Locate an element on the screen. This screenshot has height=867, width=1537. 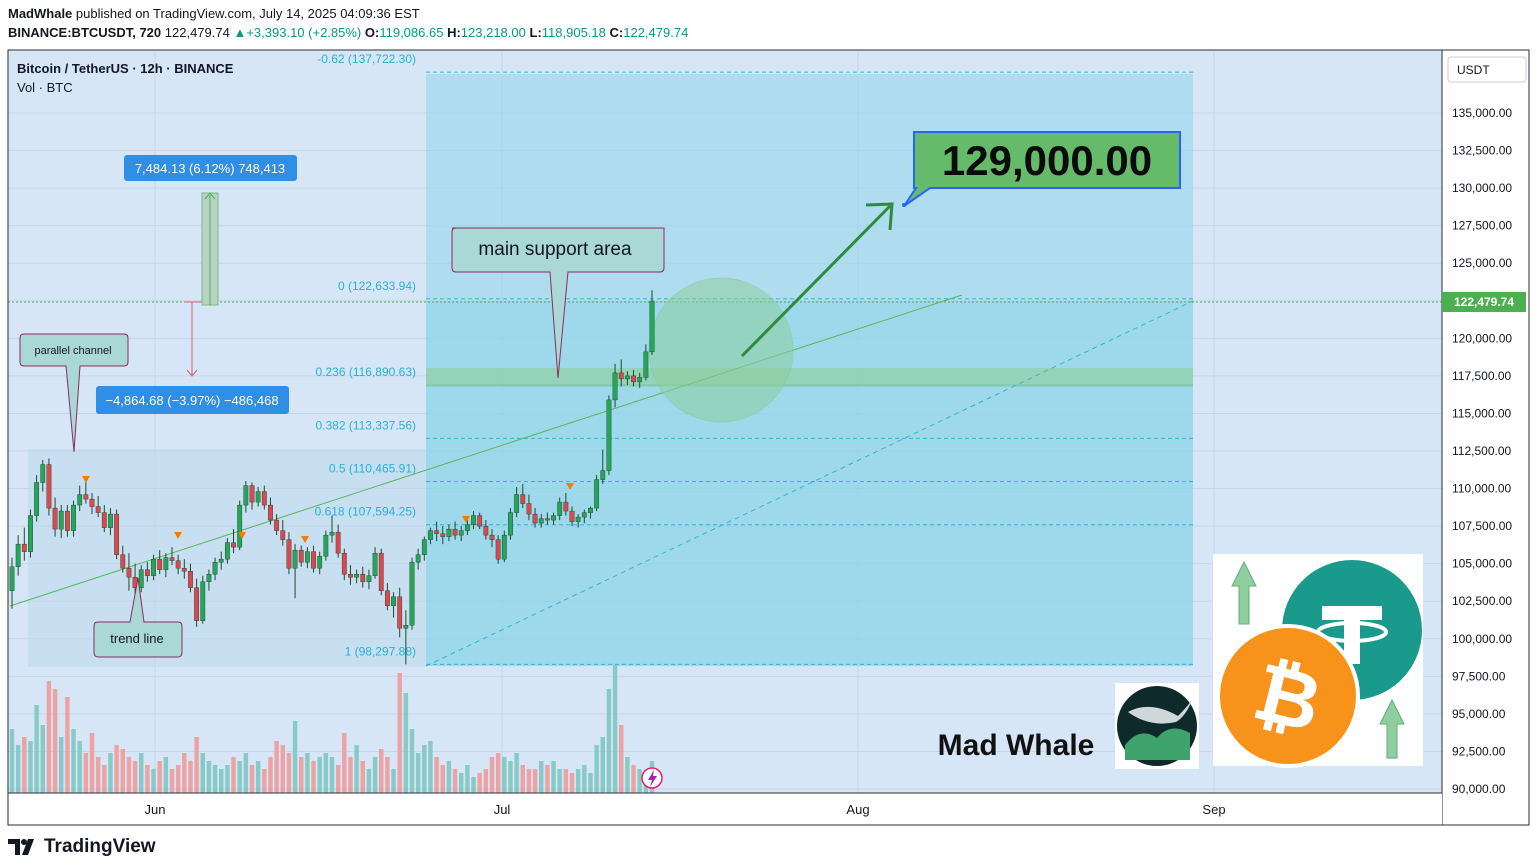
target-projection: 129,000.00 is located at coordinates (960, 244).